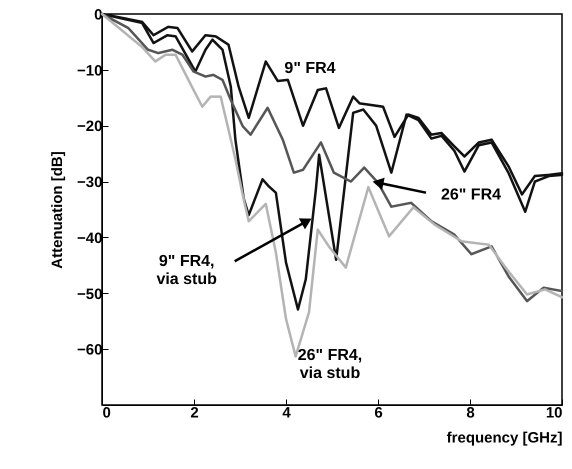  What do you see at coordinates (471, 195) in the screenshot?
I see `annotation: 26" FR4` at bounding box center [471, 195].